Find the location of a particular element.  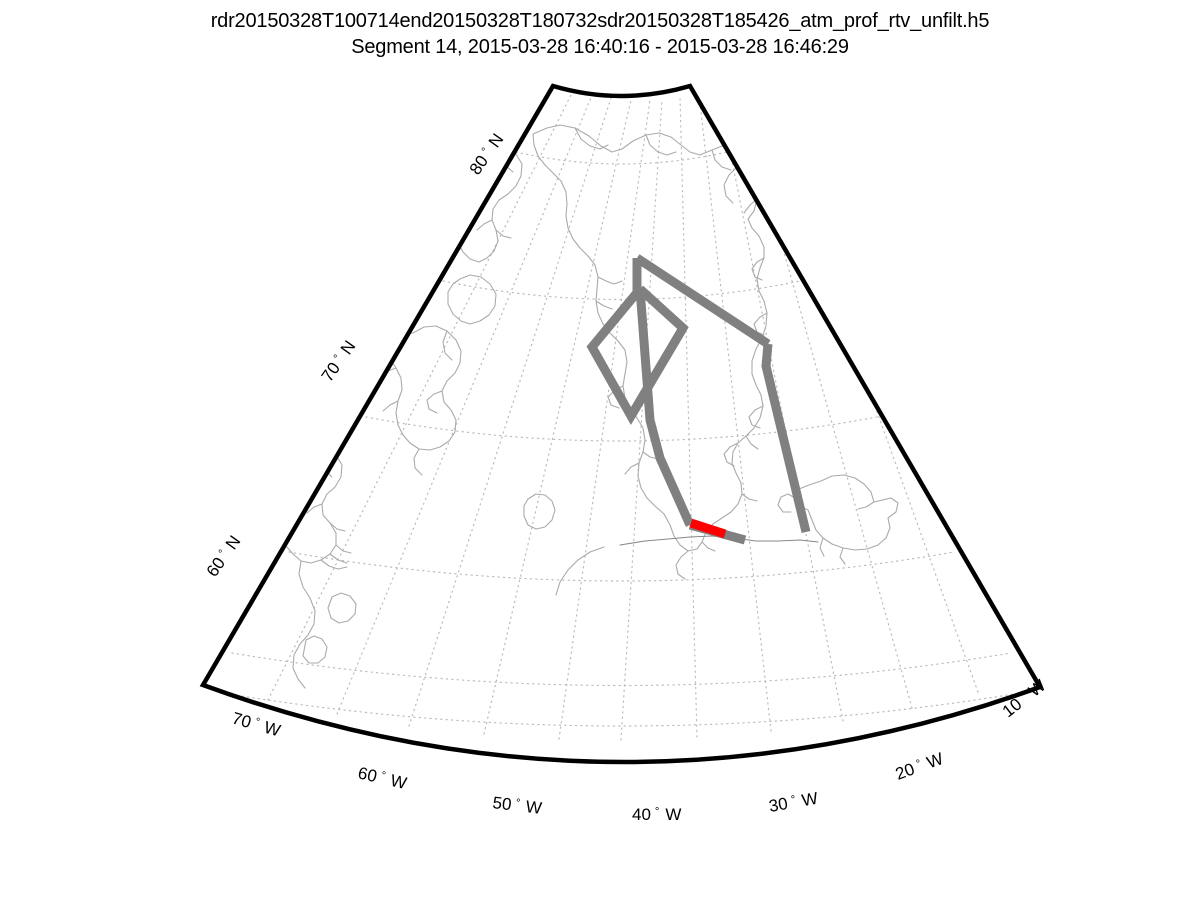

lat-label-70: 70°N is located at coordinates (339, 361).